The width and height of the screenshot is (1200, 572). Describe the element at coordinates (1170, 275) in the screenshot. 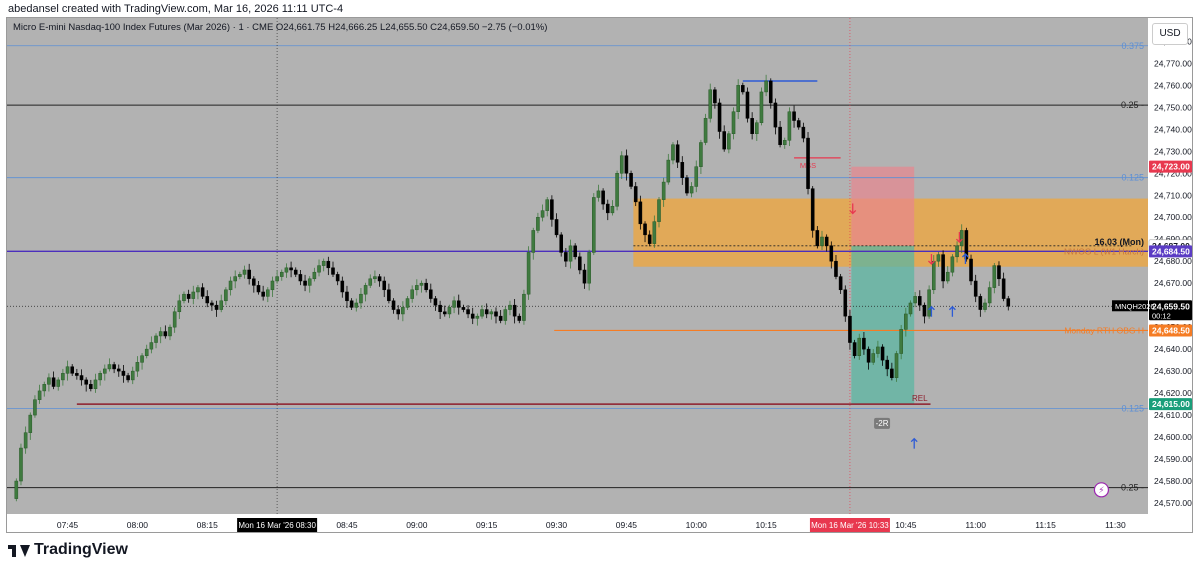

I see `price-axis` at that location.